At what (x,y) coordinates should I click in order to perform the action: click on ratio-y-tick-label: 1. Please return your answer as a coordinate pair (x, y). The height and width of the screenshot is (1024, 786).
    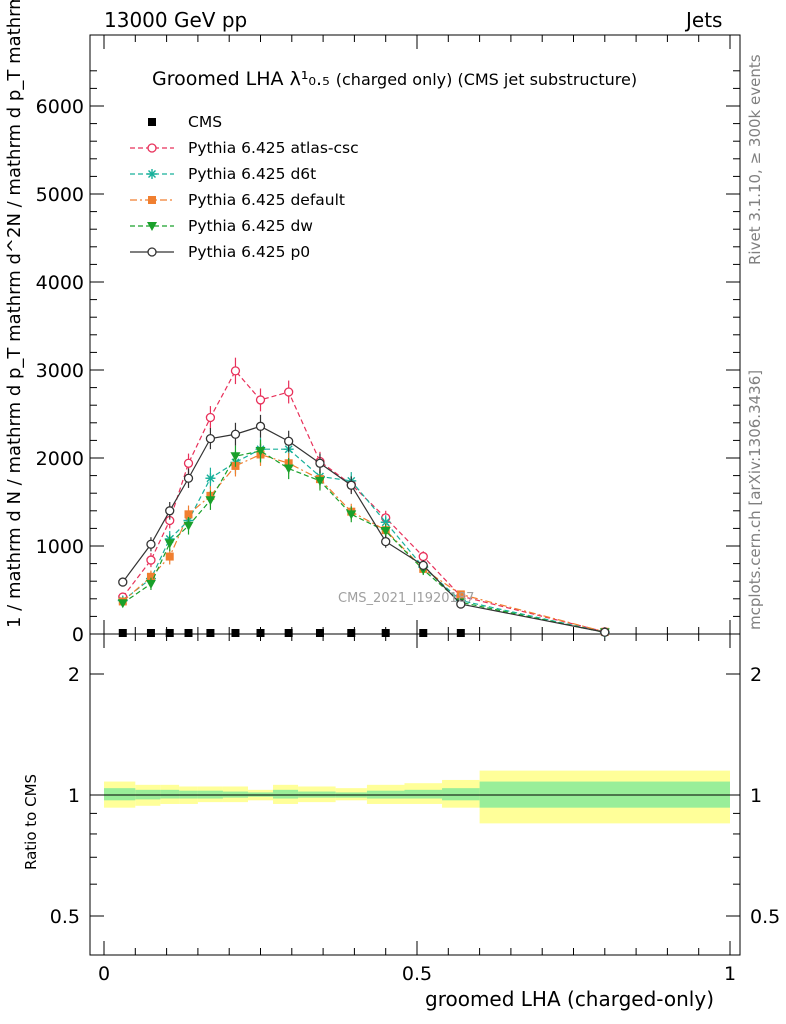
    Looking at the image, I should click on (74, 796).